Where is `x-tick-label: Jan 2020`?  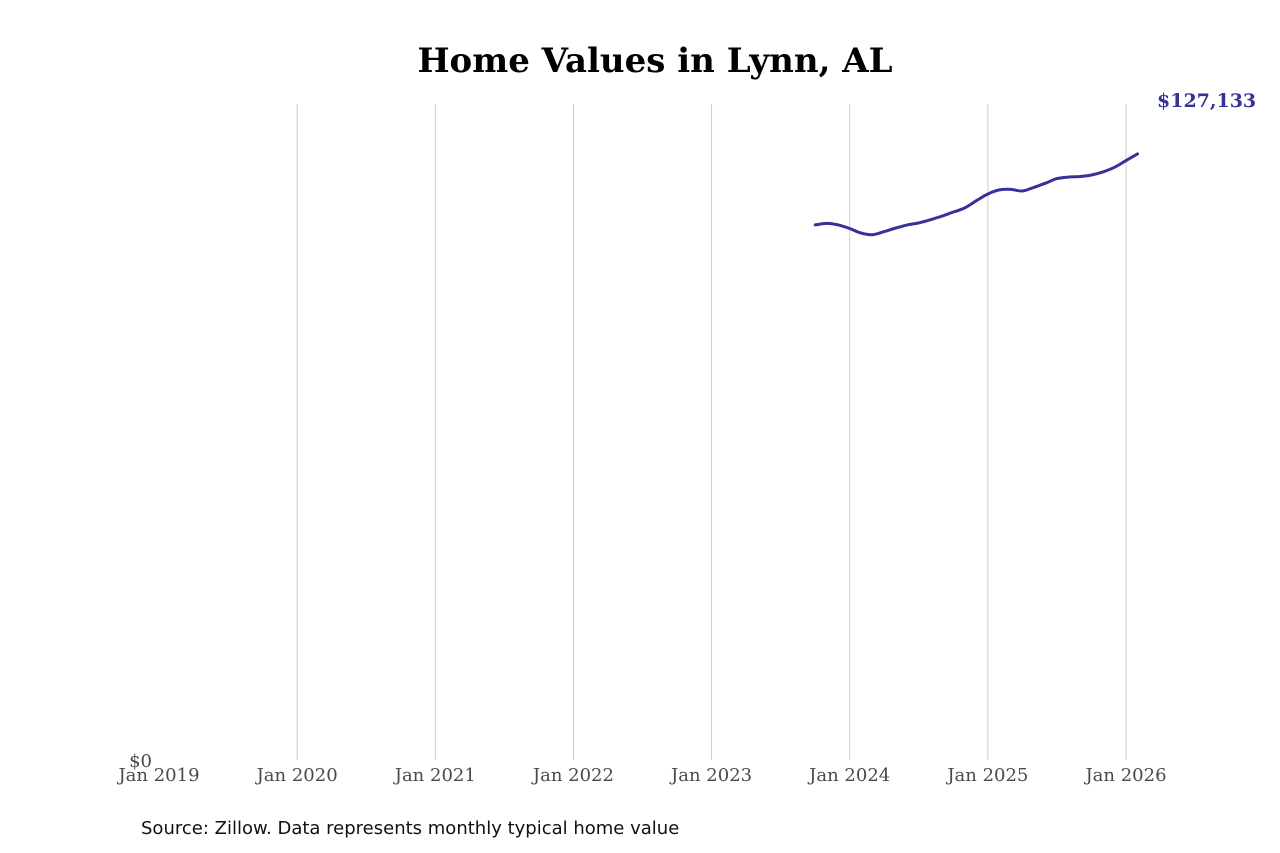 x-tick-label: Jan 2020 is located at coordinates (296, 775).